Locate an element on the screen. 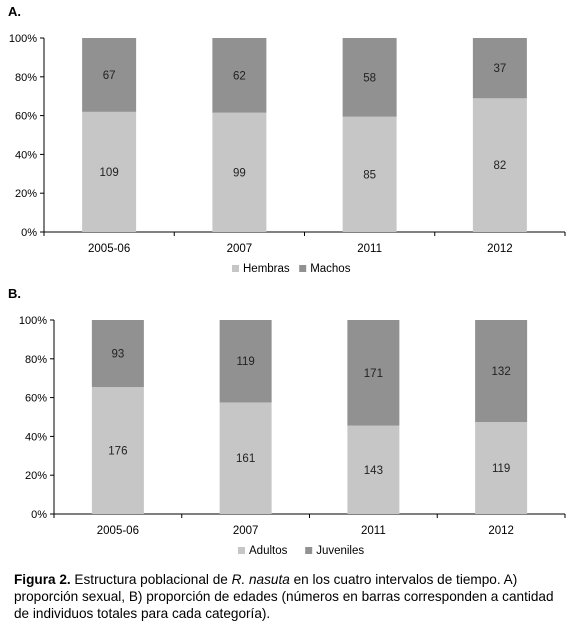 This screenshot has height=642, width=570. bar-juveniles-2012 is located at coordinates (501, 371).